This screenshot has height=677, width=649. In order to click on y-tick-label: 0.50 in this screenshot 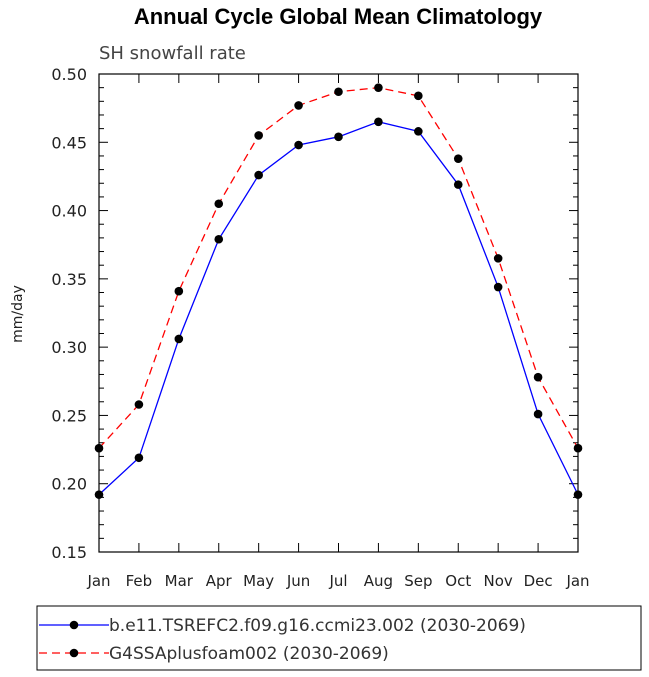, I will do `click(69, 74)`.